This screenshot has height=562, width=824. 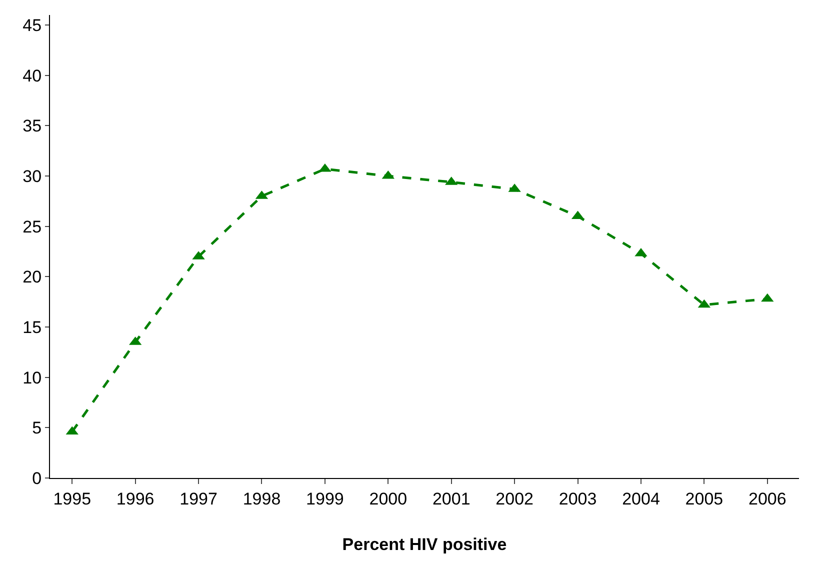 What do you see at coordinates (704, 498) in the screenshot?
I see `x-tick-label: 2005` at bounding box center [704, 498].